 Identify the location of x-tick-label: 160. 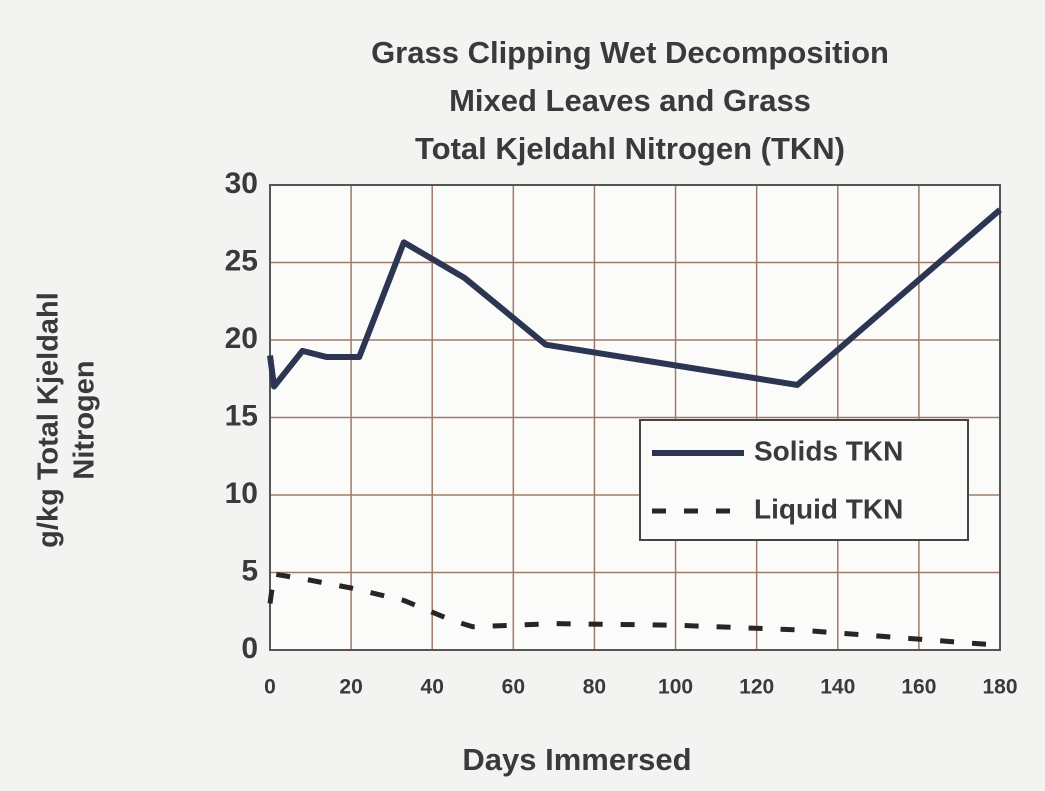
(918, 687).